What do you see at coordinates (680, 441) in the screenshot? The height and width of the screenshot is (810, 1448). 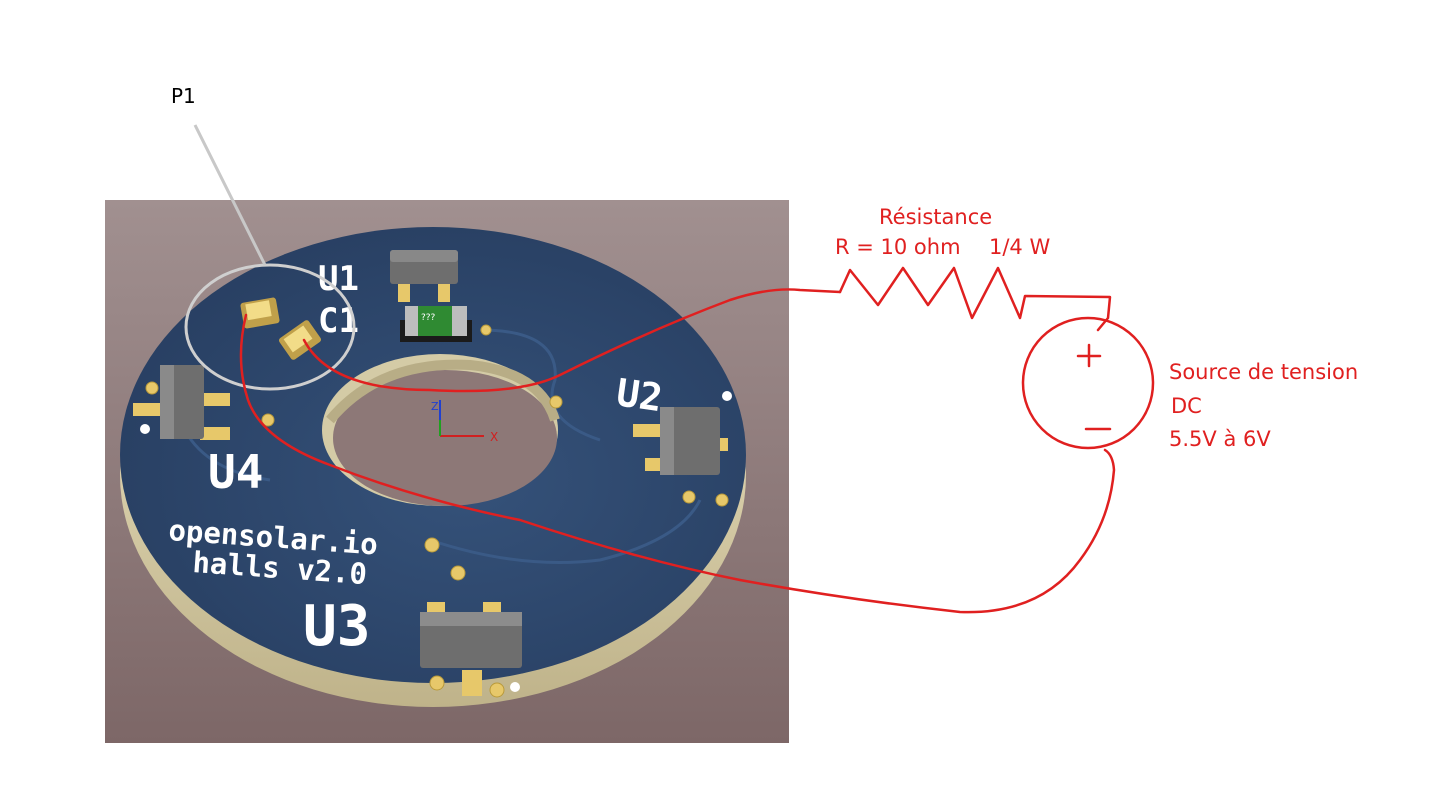 I see `component-u2` at bounding box center [680, 441].